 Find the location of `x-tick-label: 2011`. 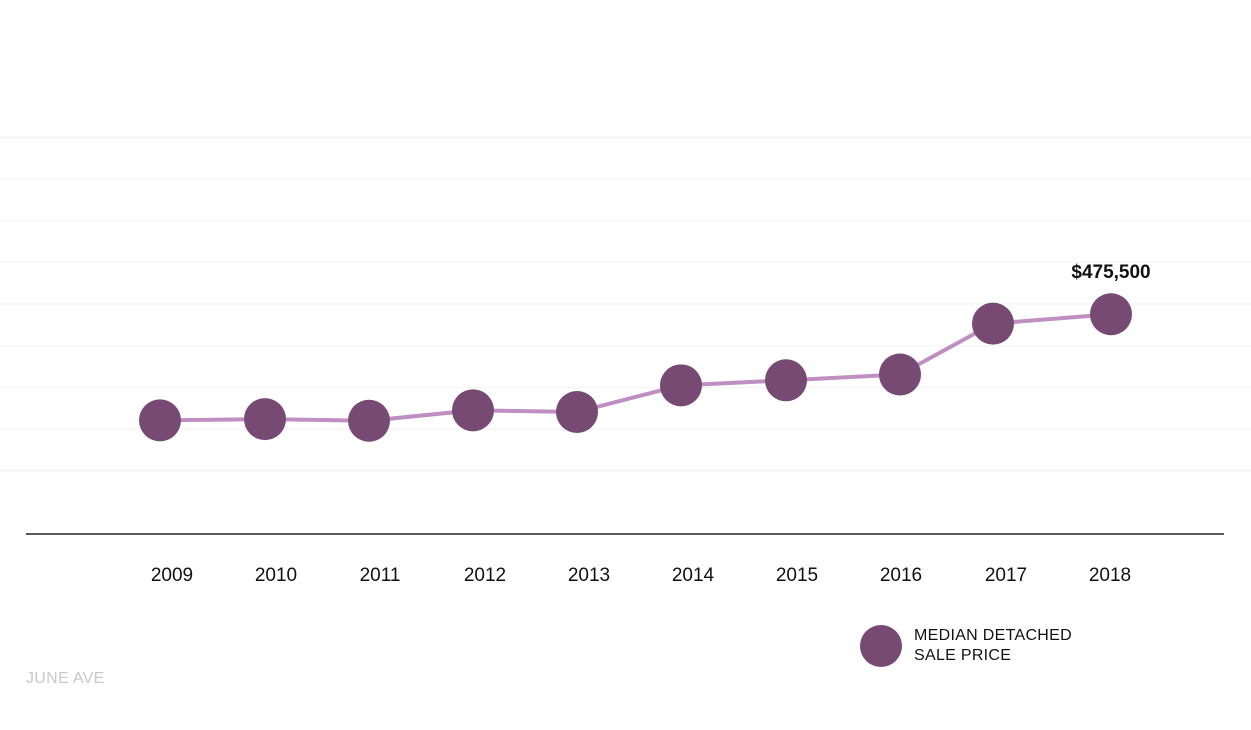

x-tick-label: 2011 is located at coordinates (380, 575).